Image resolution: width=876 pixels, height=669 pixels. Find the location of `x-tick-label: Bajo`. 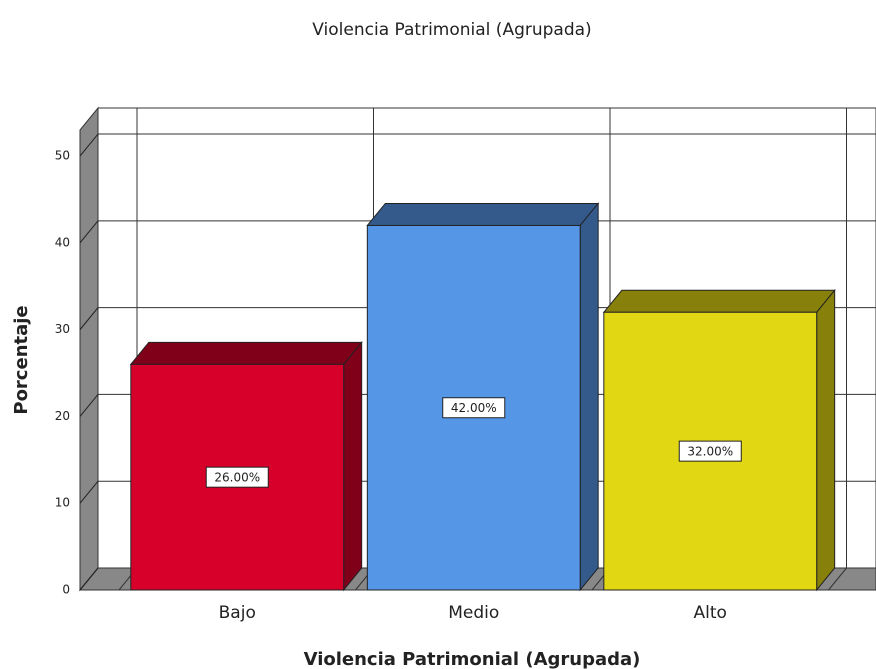

x-tick-label: Bajo is located at coordinates (237, 613).